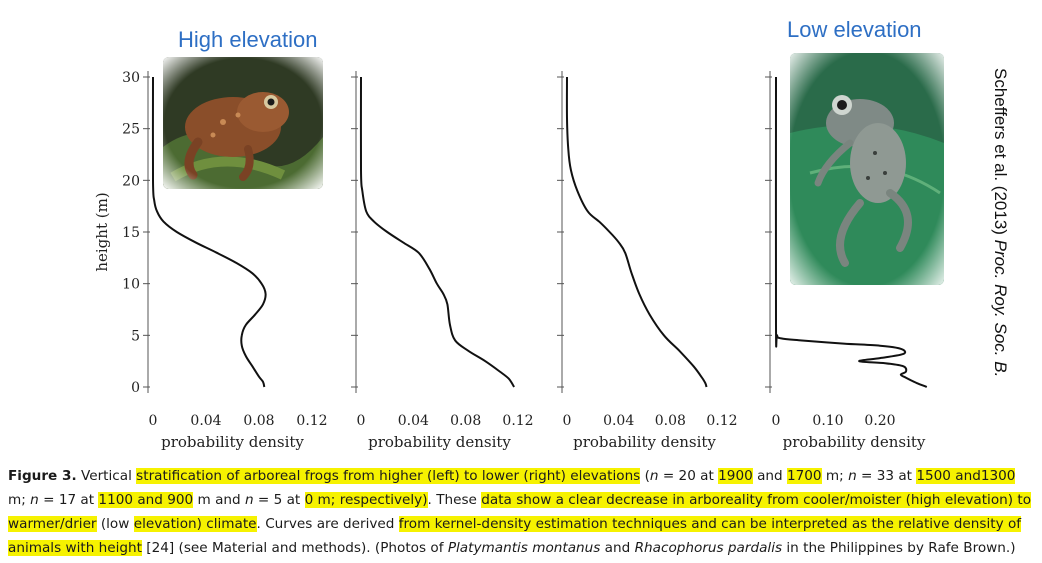 The image size is (1042, 563). Describe the element at coordinates (899, 548) in the screenshot. I see `caption-text: in the Philippines by Rafe Brown.)` at that location.